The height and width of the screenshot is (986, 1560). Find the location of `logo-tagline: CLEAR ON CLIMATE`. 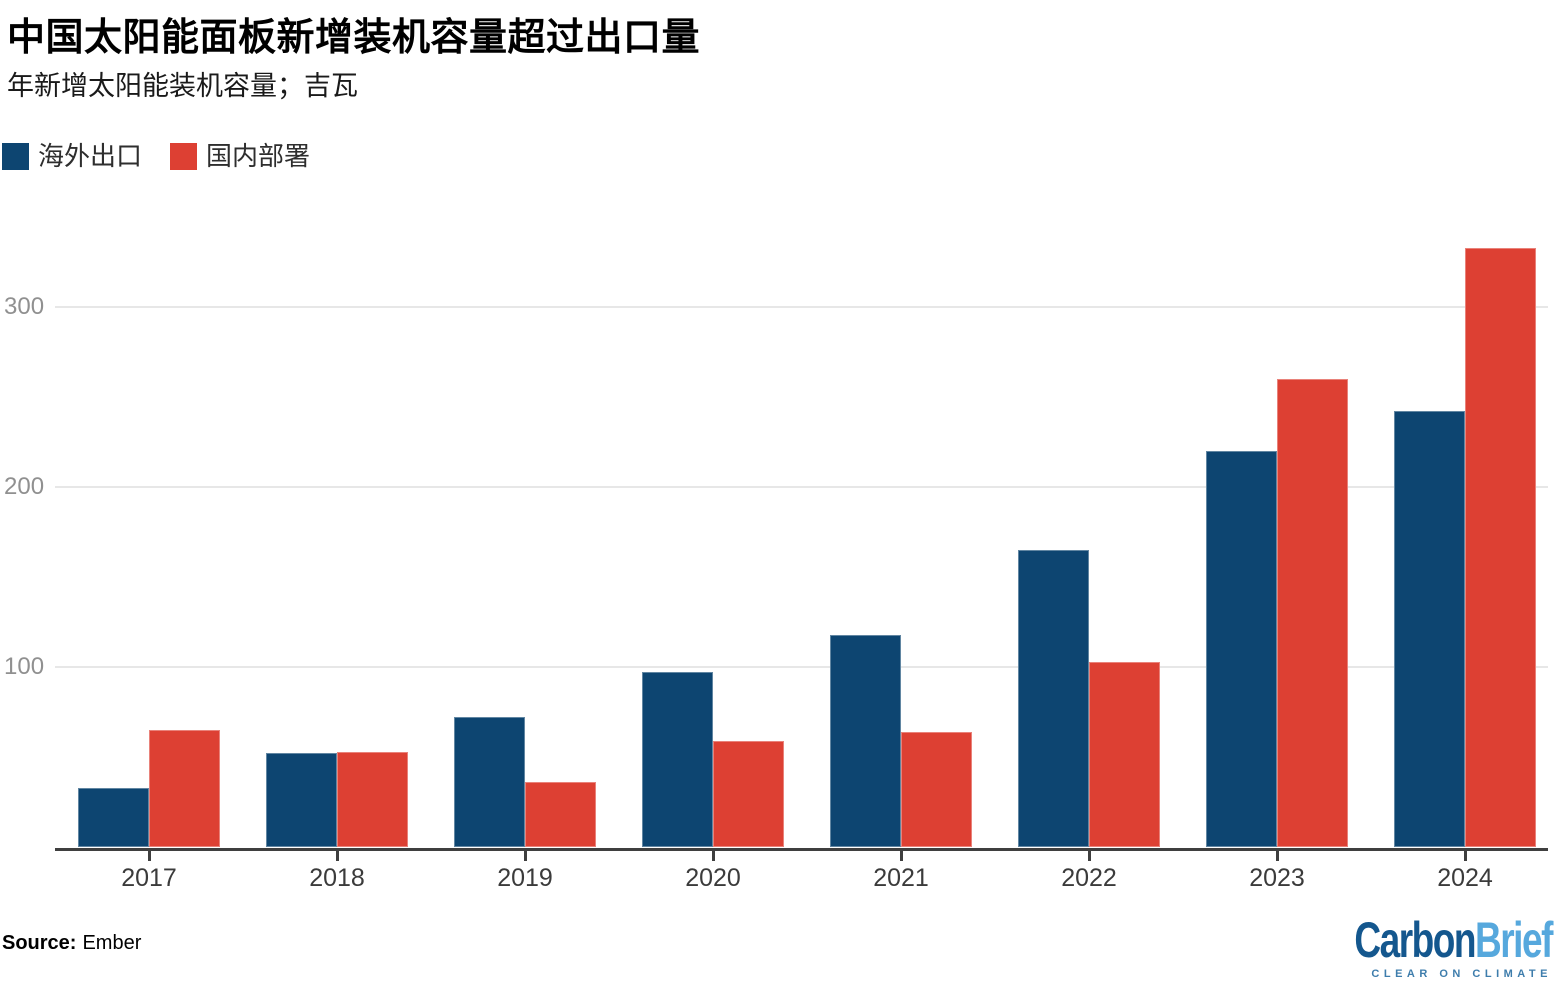

logo-tagline: CLEAR ON CLIMATE is located at coordinates (1461, 974).